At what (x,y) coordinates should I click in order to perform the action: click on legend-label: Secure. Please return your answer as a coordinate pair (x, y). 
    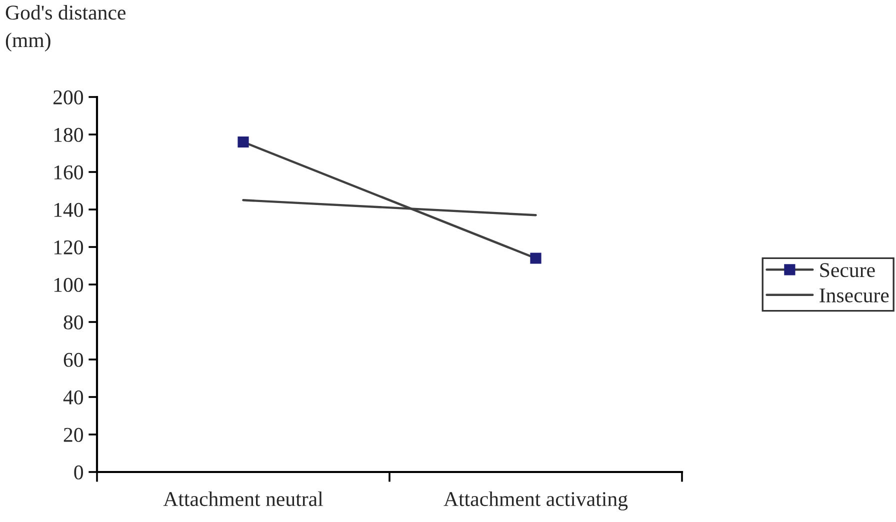
    Looking at the image, I should click on (847, 270).